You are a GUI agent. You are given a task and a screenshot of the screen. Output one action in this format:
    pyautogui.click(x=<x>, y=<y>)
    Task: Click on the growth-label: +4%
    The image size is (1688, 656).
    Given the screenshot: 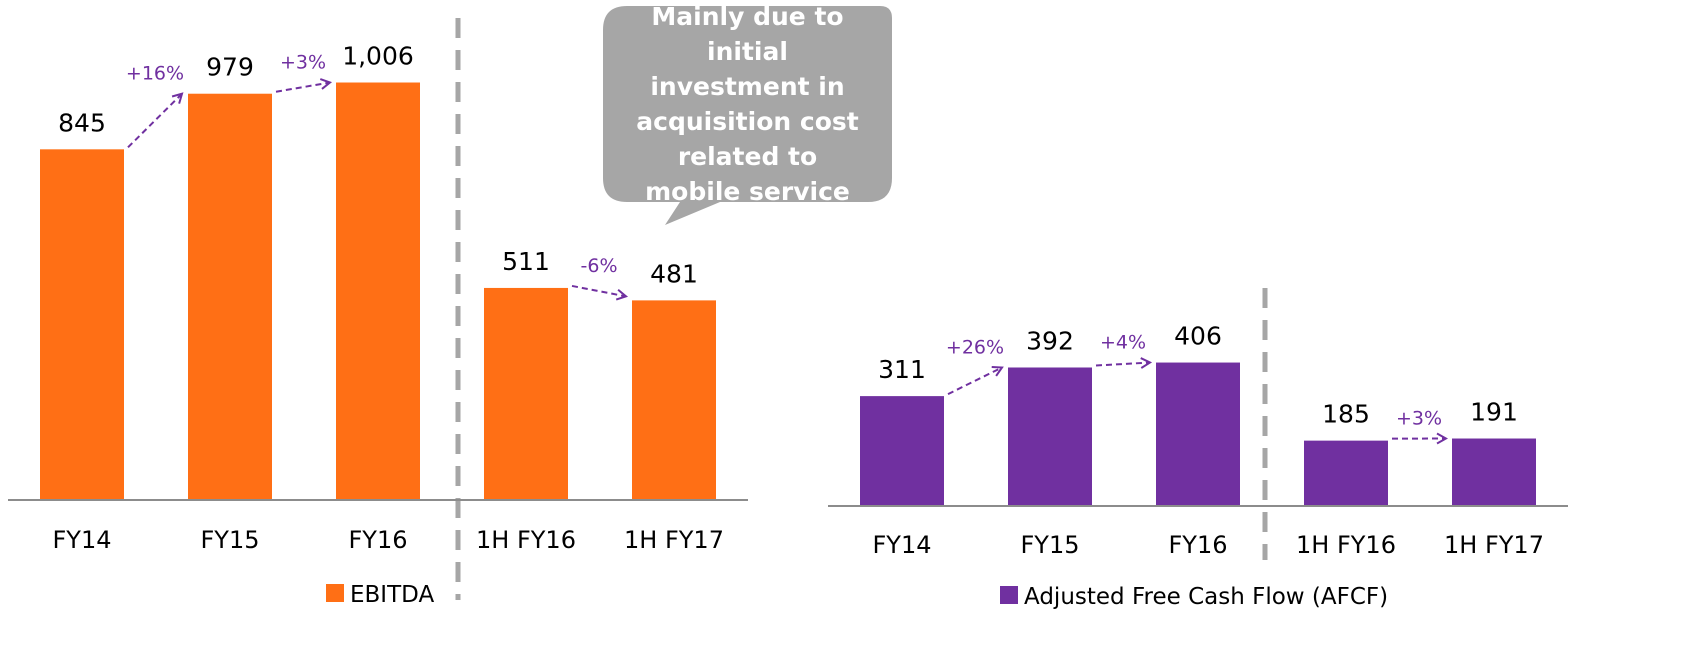 What is the action you would take?
    pyautogui.click(x=1123, y=343)
    